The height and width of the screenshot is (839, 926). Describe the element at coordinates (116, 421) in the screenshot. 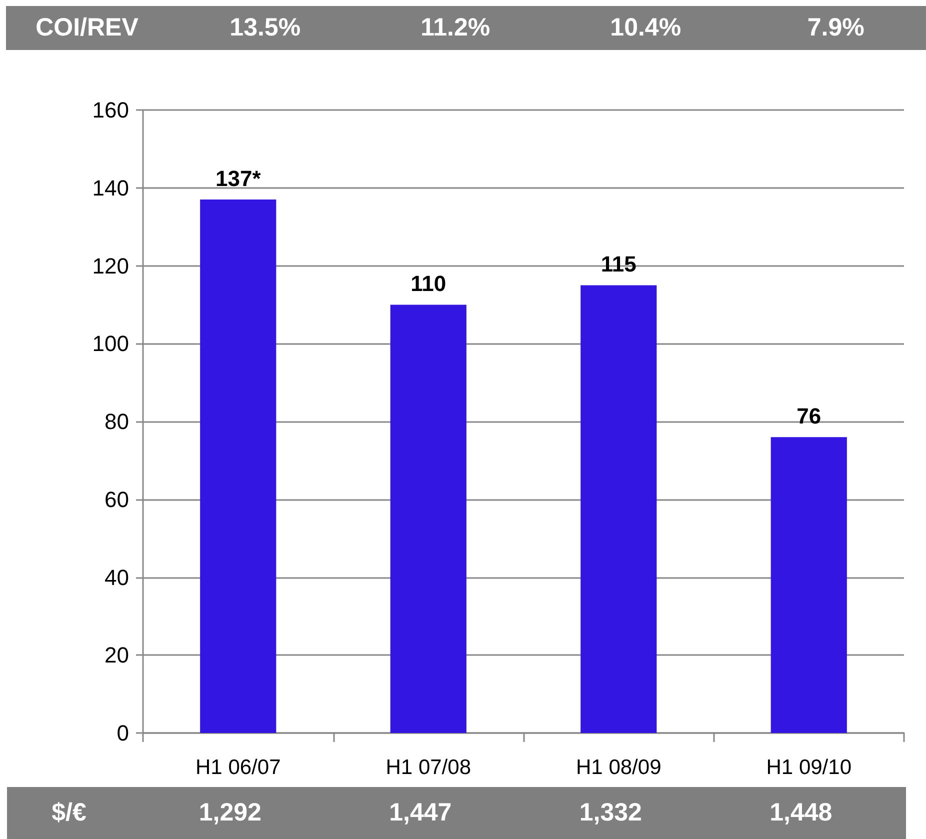

I see `y-tick-label: 80` at that location.